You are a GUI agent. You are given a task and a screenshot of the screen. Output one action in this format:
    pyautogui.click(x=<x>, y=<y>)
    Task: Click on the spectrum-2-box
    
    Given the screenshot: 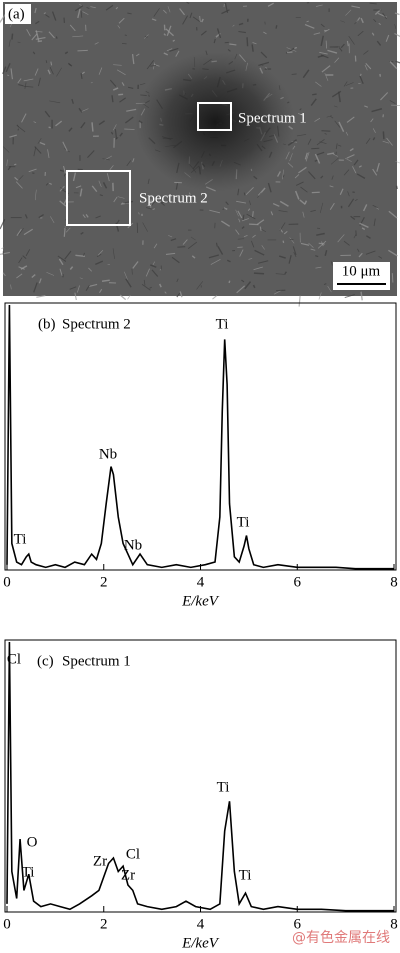 What is the action you would take?
    pyautogui.click(x=98, y=198)
    